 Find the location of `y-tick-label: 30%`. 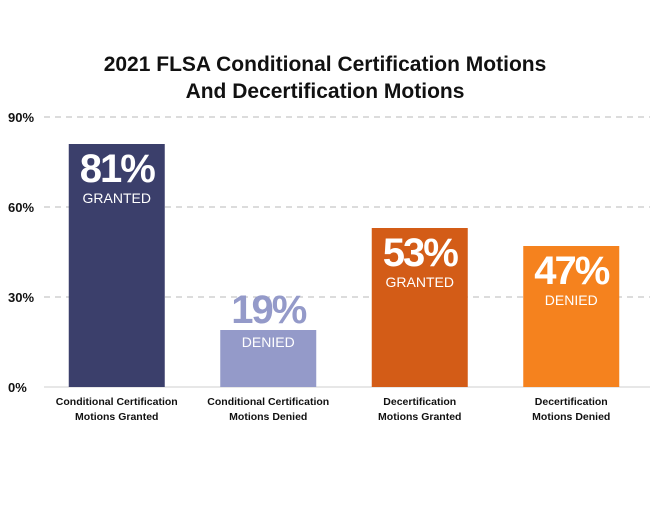

y-tick-label: 30% is located at coordinates (21, 297).